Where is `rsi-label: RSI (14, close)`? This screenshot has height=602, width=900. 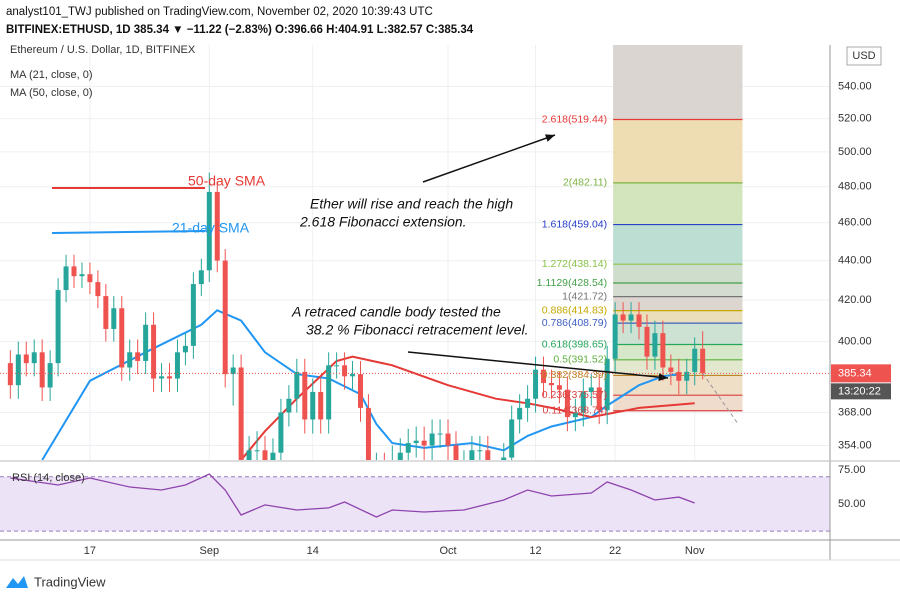 rsi-label: RSI (14, close) is located at coordinates (48, 478).